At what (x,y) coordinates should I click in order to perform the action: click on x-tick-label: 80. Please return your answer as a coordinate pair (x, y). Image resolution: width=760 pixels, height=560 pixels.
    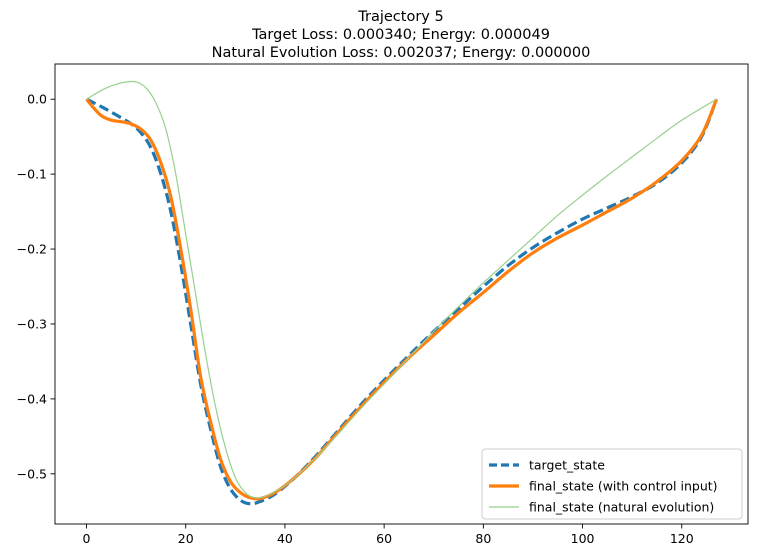
    Looking at the image, I should click on (483, 538).